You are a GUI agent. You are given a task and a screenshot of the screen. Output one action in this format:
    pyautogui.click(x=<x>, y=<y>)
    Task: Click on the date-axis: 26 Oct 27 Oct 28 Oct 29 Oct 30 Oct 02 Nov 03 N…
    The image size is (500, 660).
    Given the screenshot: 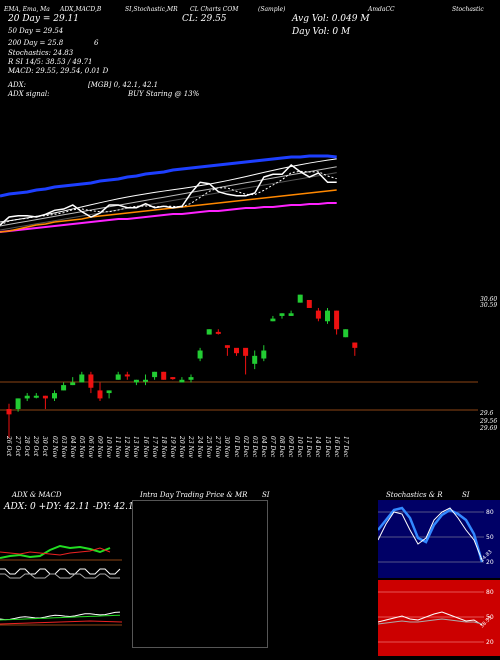 What is the action you would take?
    pyautogui.click(x=250, y=459)
    